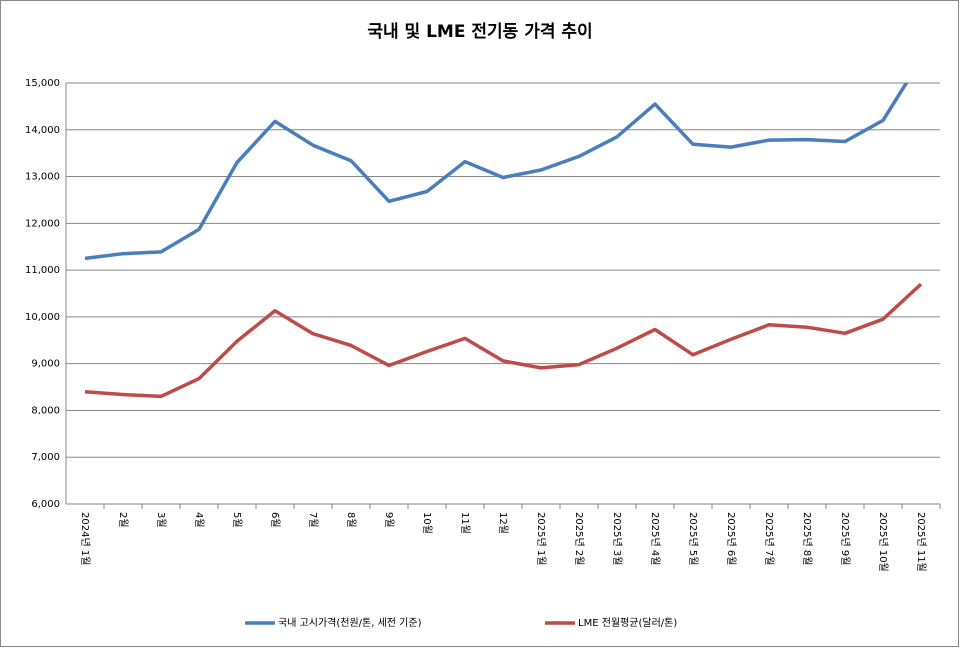 Image resolution: width=960 pixels, height=648 pixels. What do you see at coordinates (807, 538) in the screenshot?
I see `x-tick-label: 2025년 8월` at bounding box center [807, 538].